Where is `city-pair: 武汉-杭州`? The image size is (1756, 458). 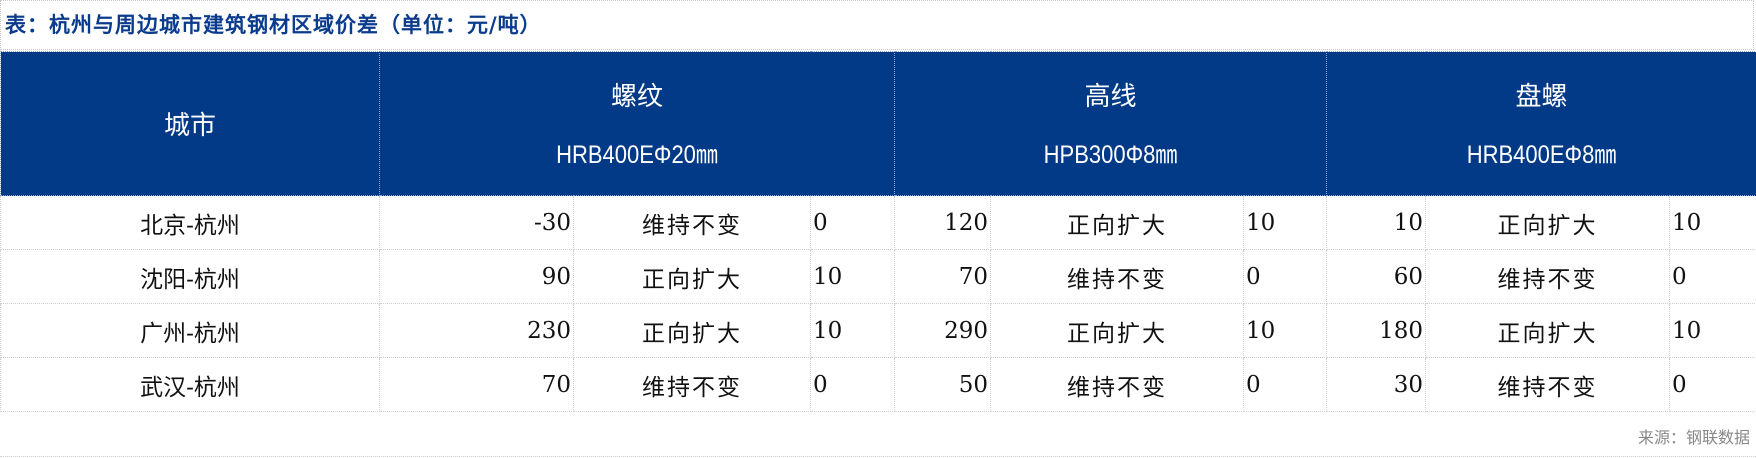 city-pair: 武汉-杭州 is located at coordinates (190, 384).